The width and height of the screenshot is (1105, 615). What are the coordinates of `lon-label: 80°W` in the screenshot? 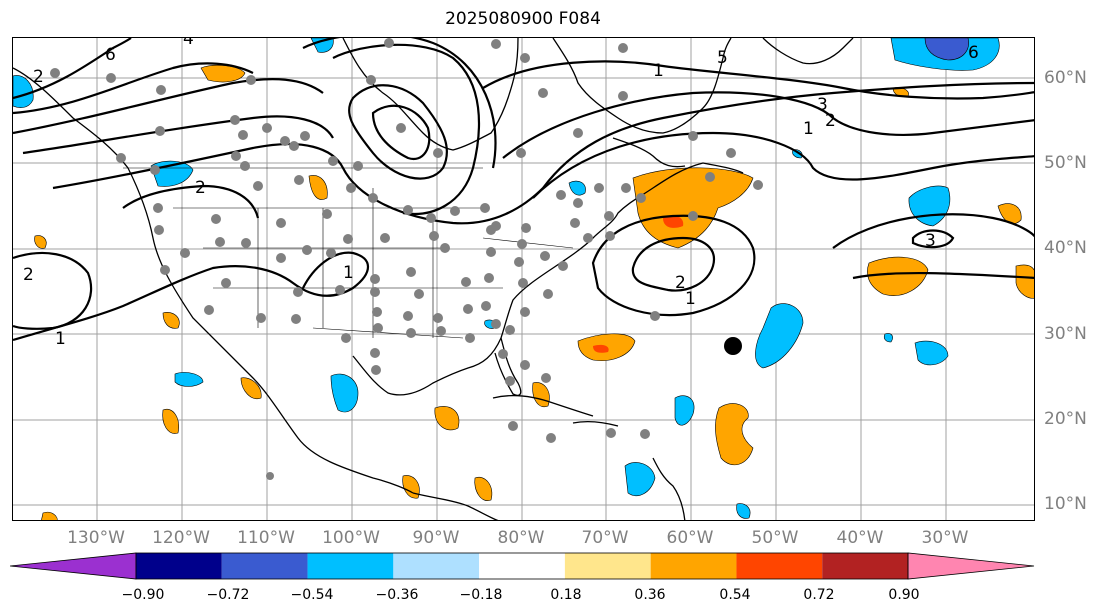 It's located at (521, 538).